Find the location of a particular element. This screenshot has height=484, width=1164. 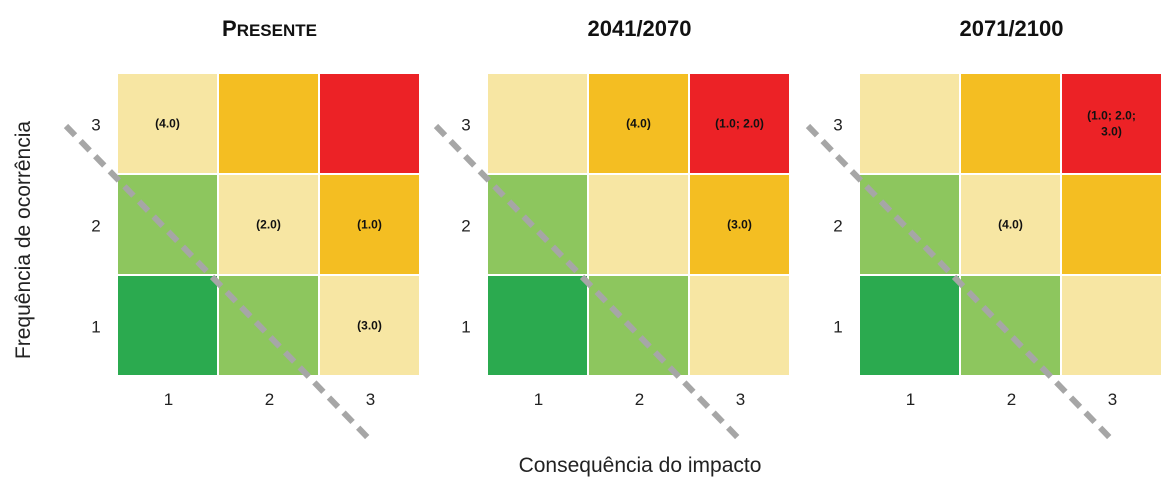

y-axis-title: Frequência de ocorrência is located at coordinates (23, 240).